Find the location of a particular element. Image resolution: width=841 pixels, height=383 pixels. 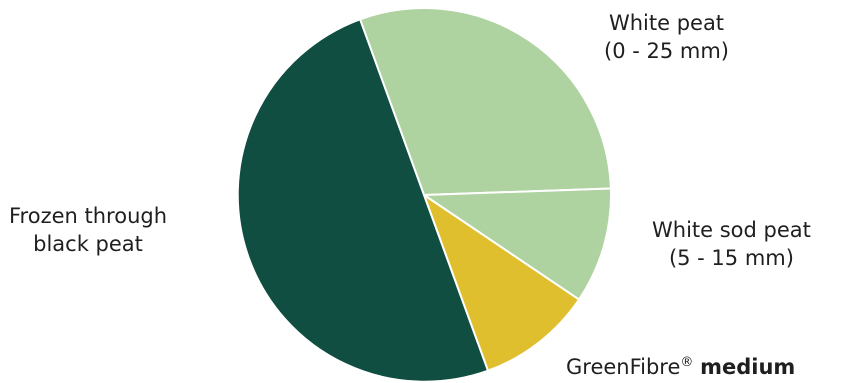

label-greenfibre-suffix: medium is located at coordinates (747, 367).